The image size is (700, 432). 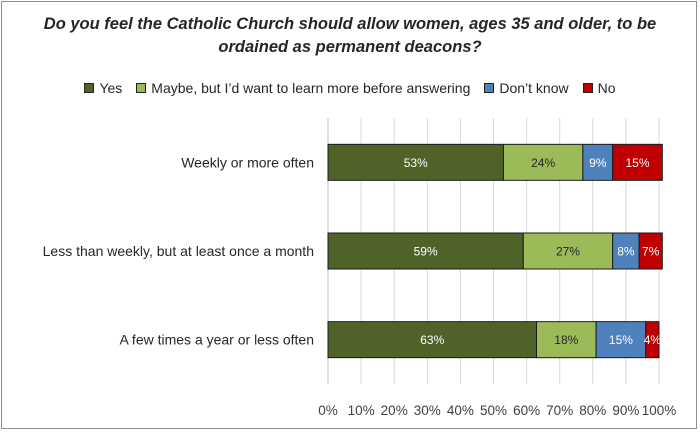 I want to click on data-label: 9%, so click(x=598, y=163).